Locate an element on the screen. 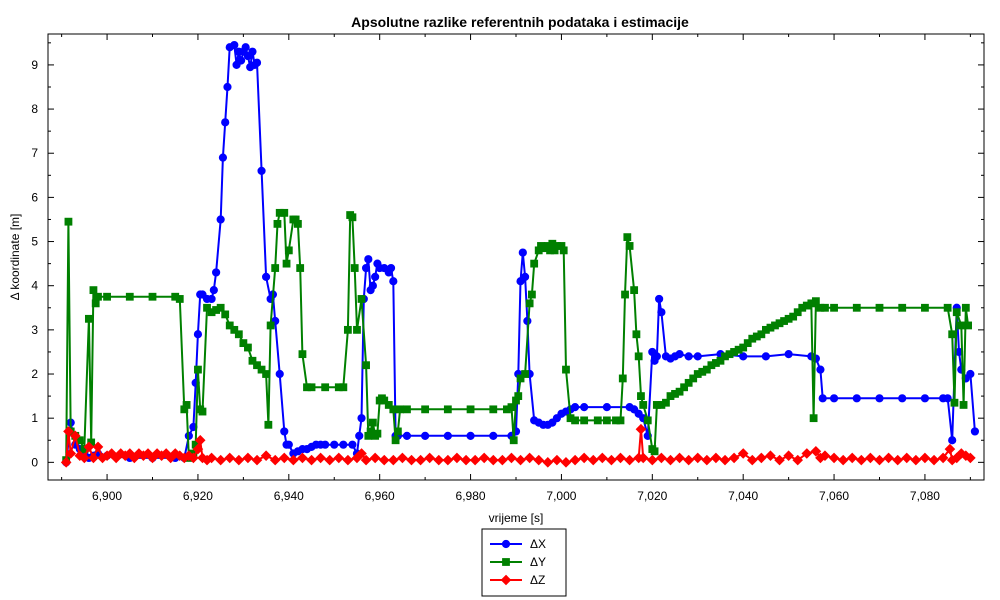  x-tick-label: 7,000 is located at coordinates (561, 496).